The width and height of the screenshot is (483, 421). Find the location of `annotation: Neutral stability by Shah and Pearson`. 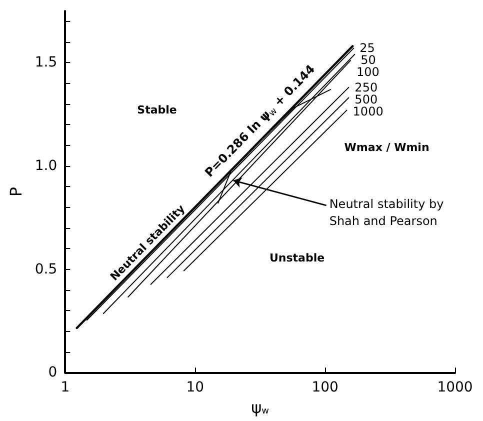

annotation: Neutral stability by Shah and Pearson is located at coordinates (386, 212).